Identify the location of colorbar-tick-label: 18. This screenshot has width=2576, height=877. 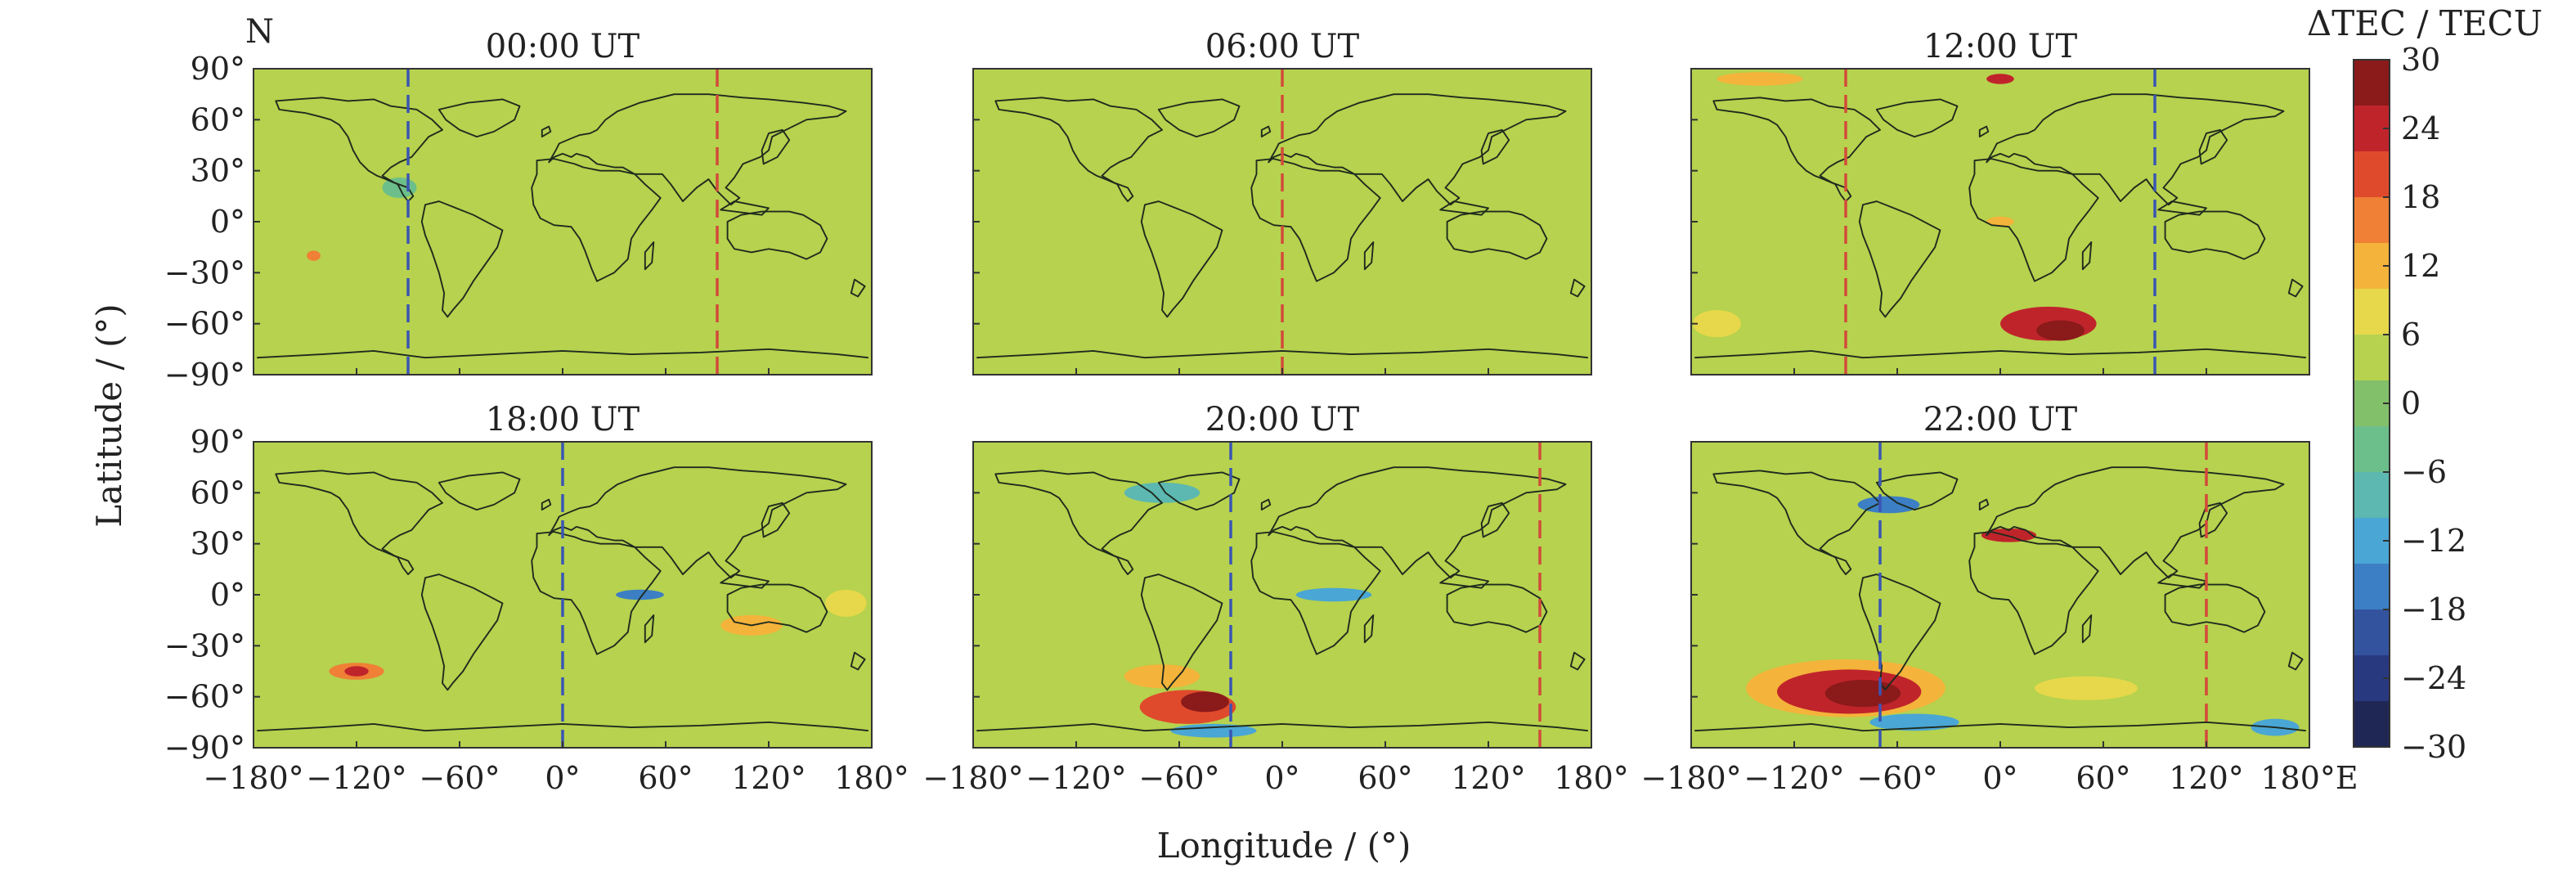
(2421, 197).